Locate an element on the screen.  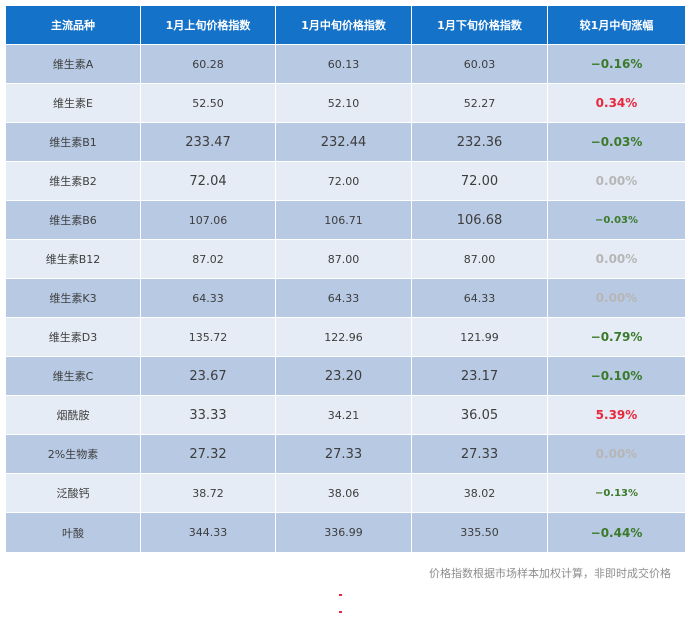
variety-name: 维生素K3 is located at coordinates (73, 298).